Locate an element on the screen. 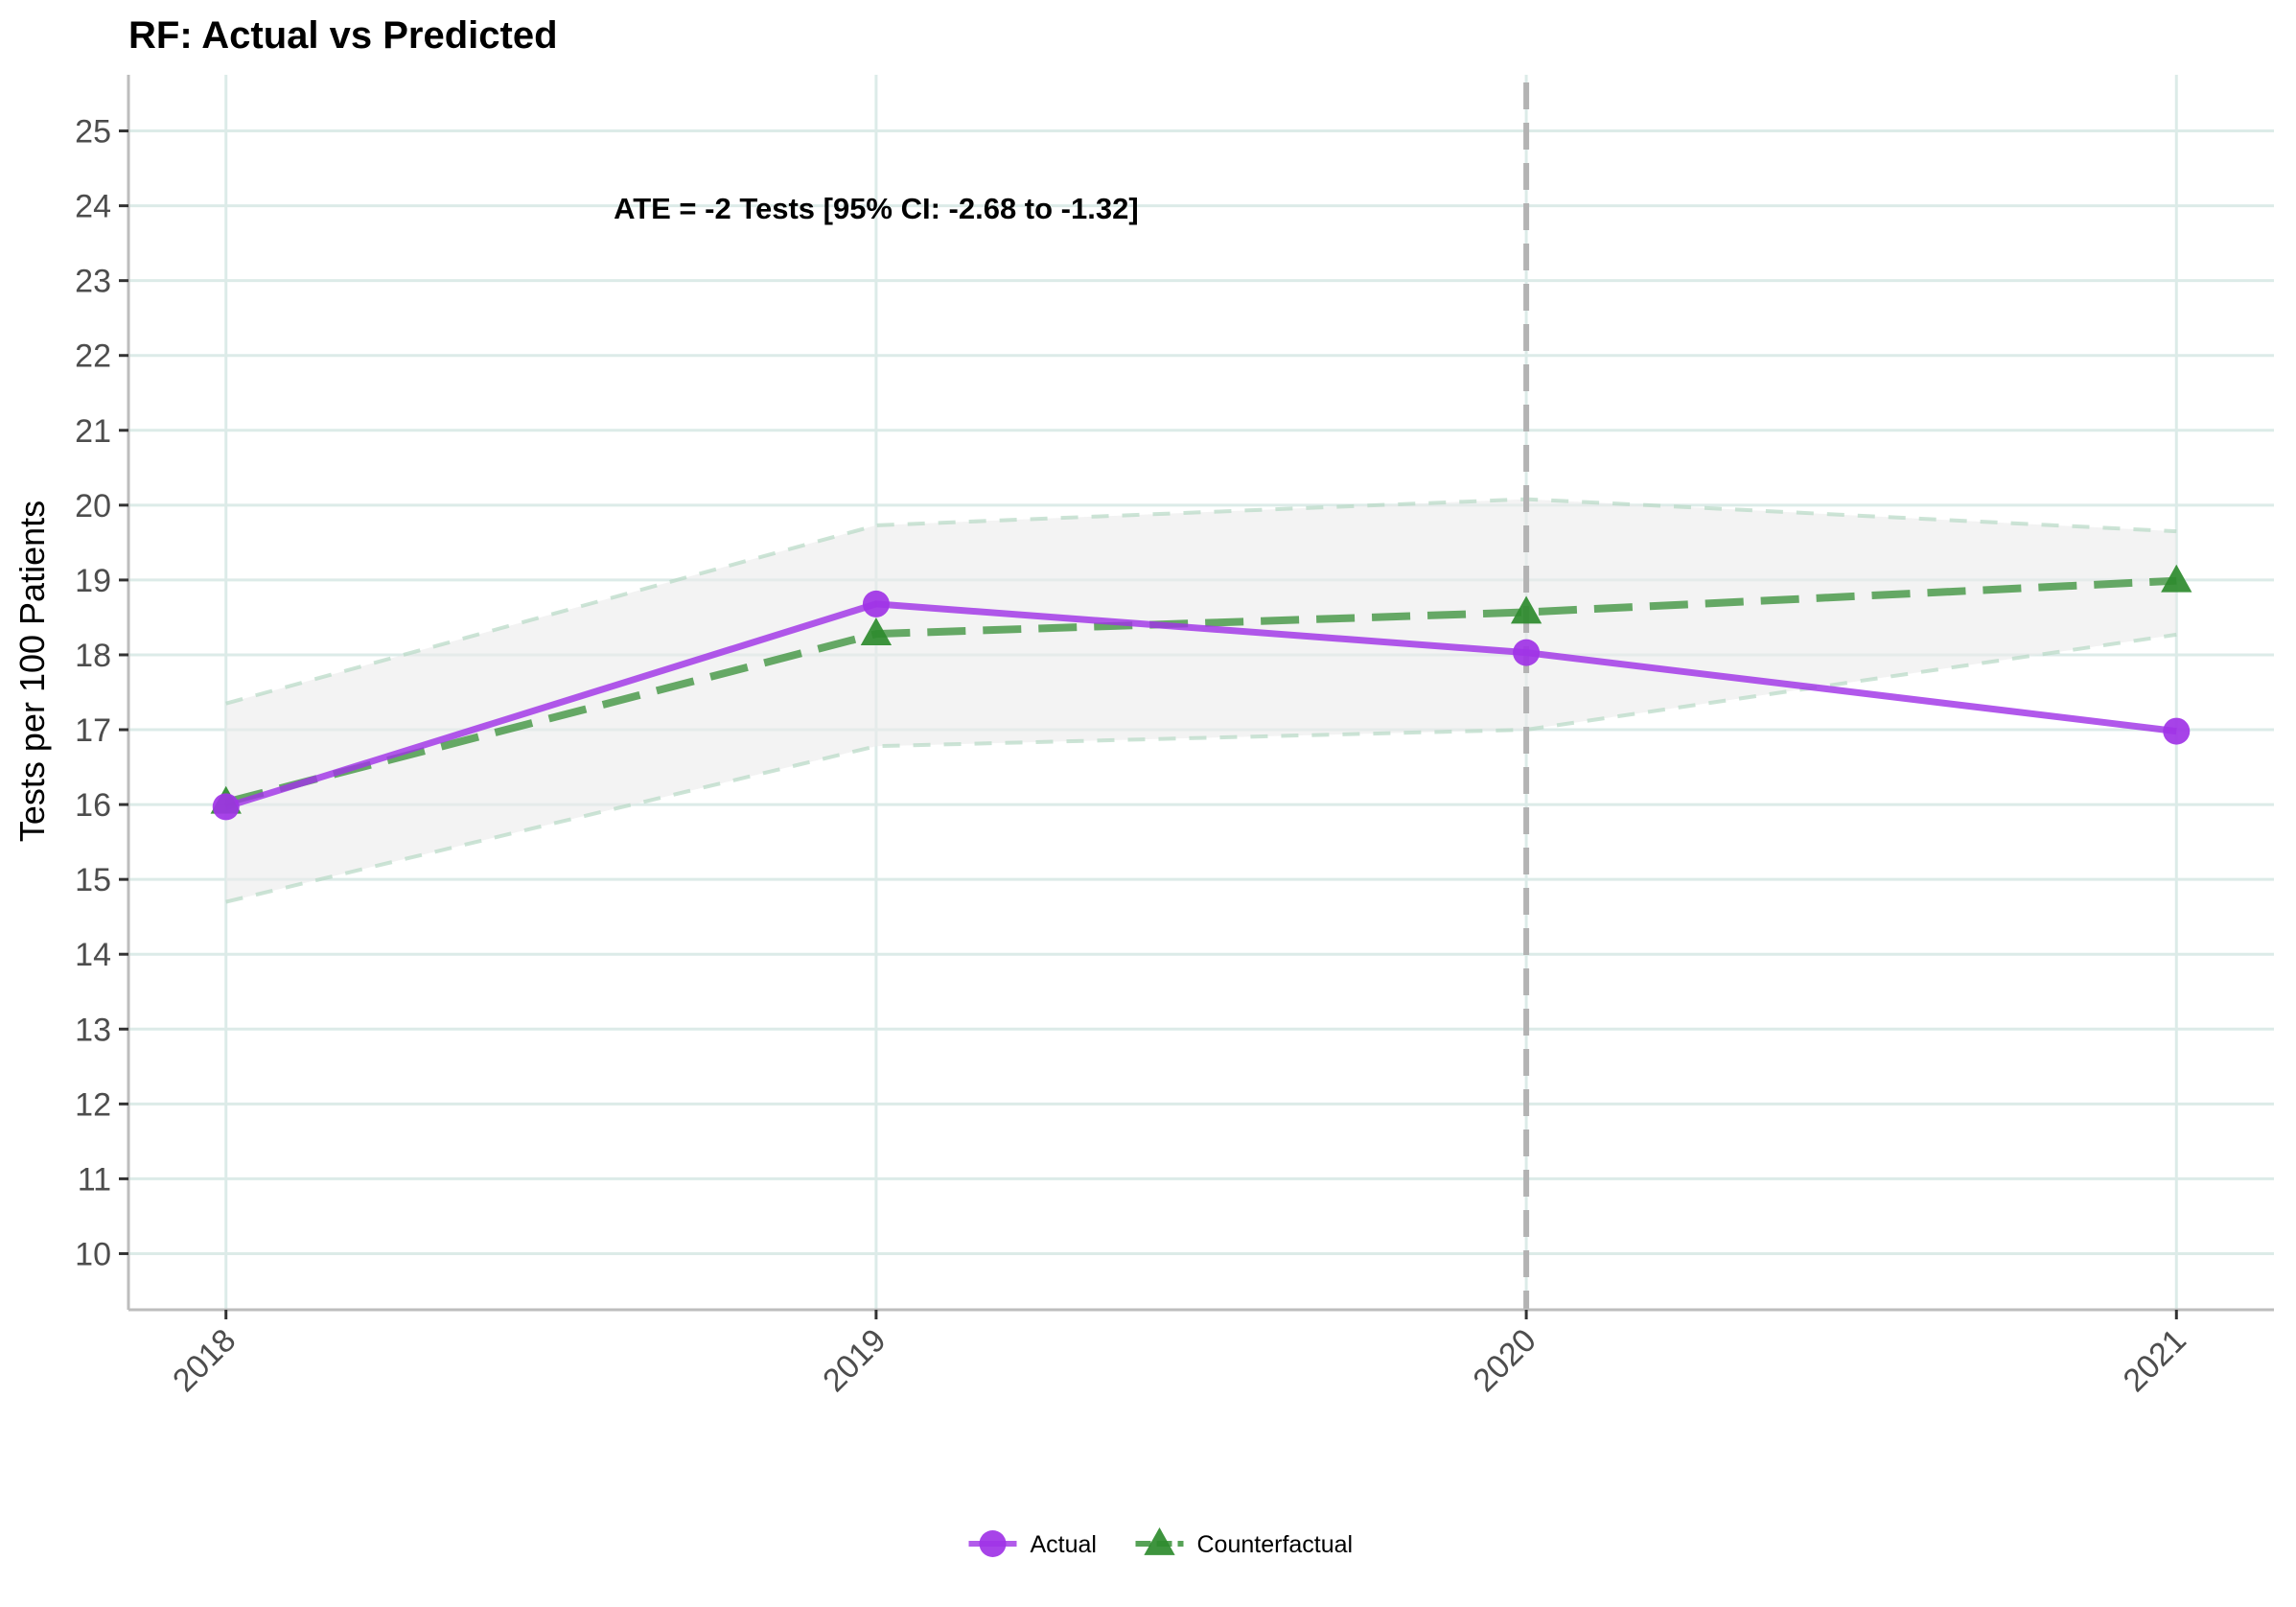  point-counterfactual-2020 is located at coordinates (1526, 609).